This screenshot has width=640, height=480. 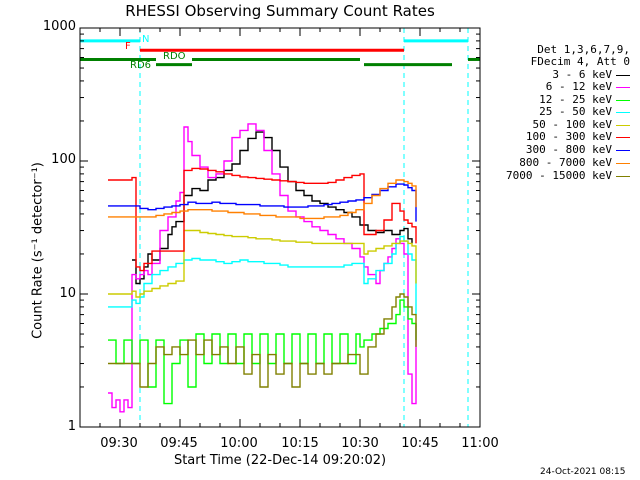 I want to click on x-tick-label: 09:45, so click(x=179, y=443).